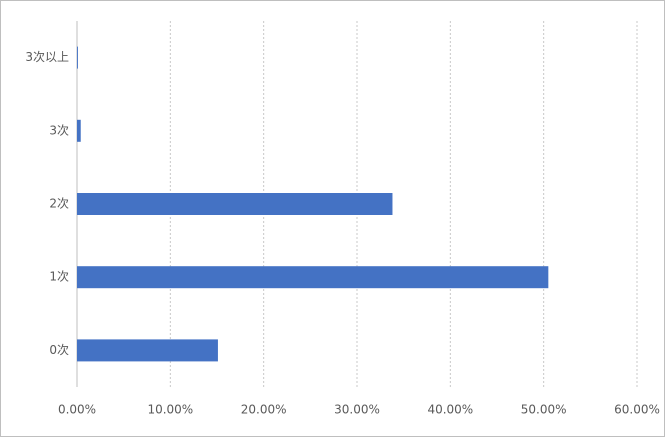 The width and height of the screenshot is (665, 437). I want to click on x-tick-label: 10.00%, so click(170, 410).